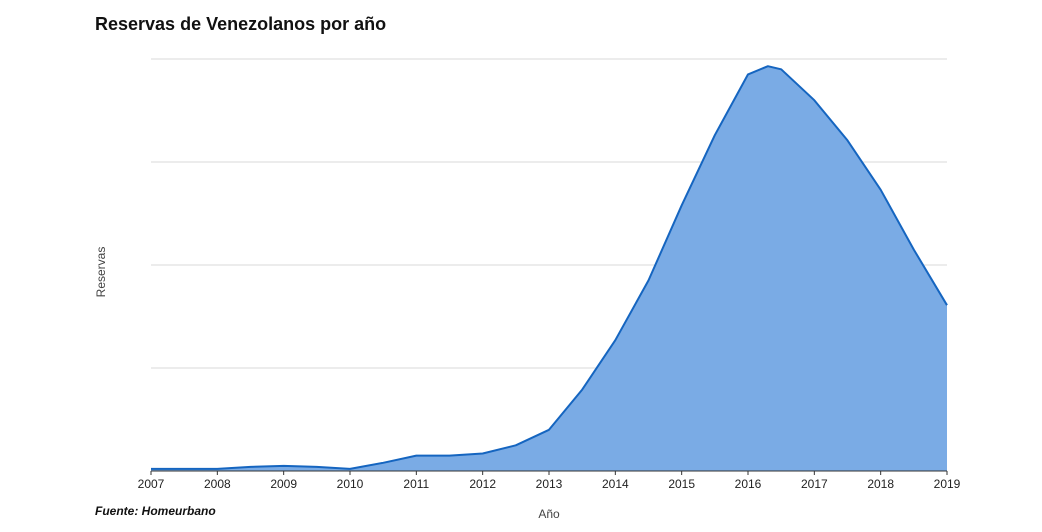 Image resolution: width=1042 pixels, height=532 pixels. Describe the element at coordinates (814, 484) in the screenshot. I see `x-tick-label: 2017` at that location.